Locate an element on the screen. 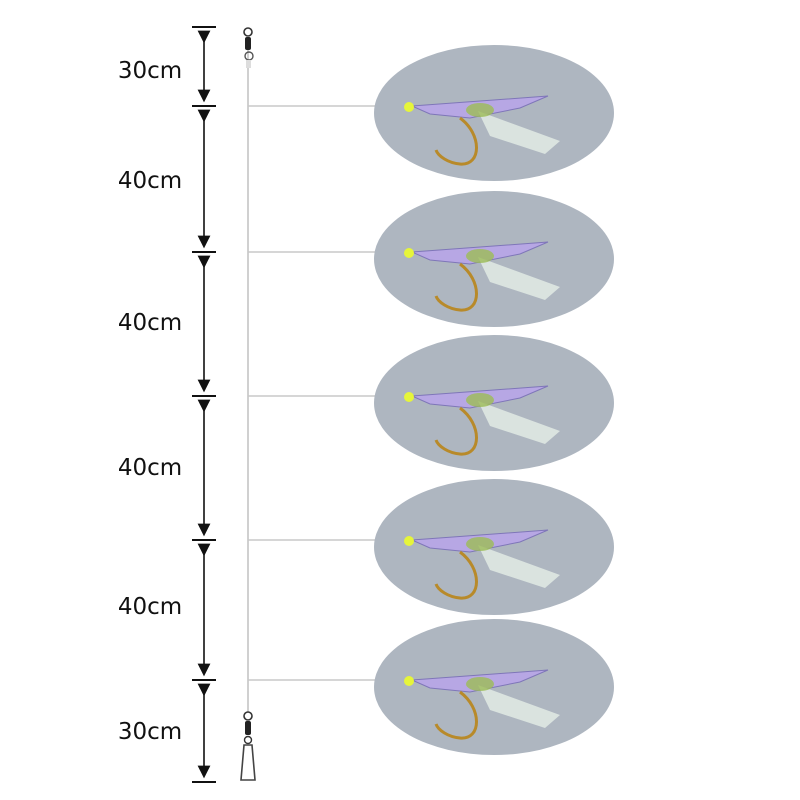  segment-label-6: 30cm is located at coordinates (150, 732).